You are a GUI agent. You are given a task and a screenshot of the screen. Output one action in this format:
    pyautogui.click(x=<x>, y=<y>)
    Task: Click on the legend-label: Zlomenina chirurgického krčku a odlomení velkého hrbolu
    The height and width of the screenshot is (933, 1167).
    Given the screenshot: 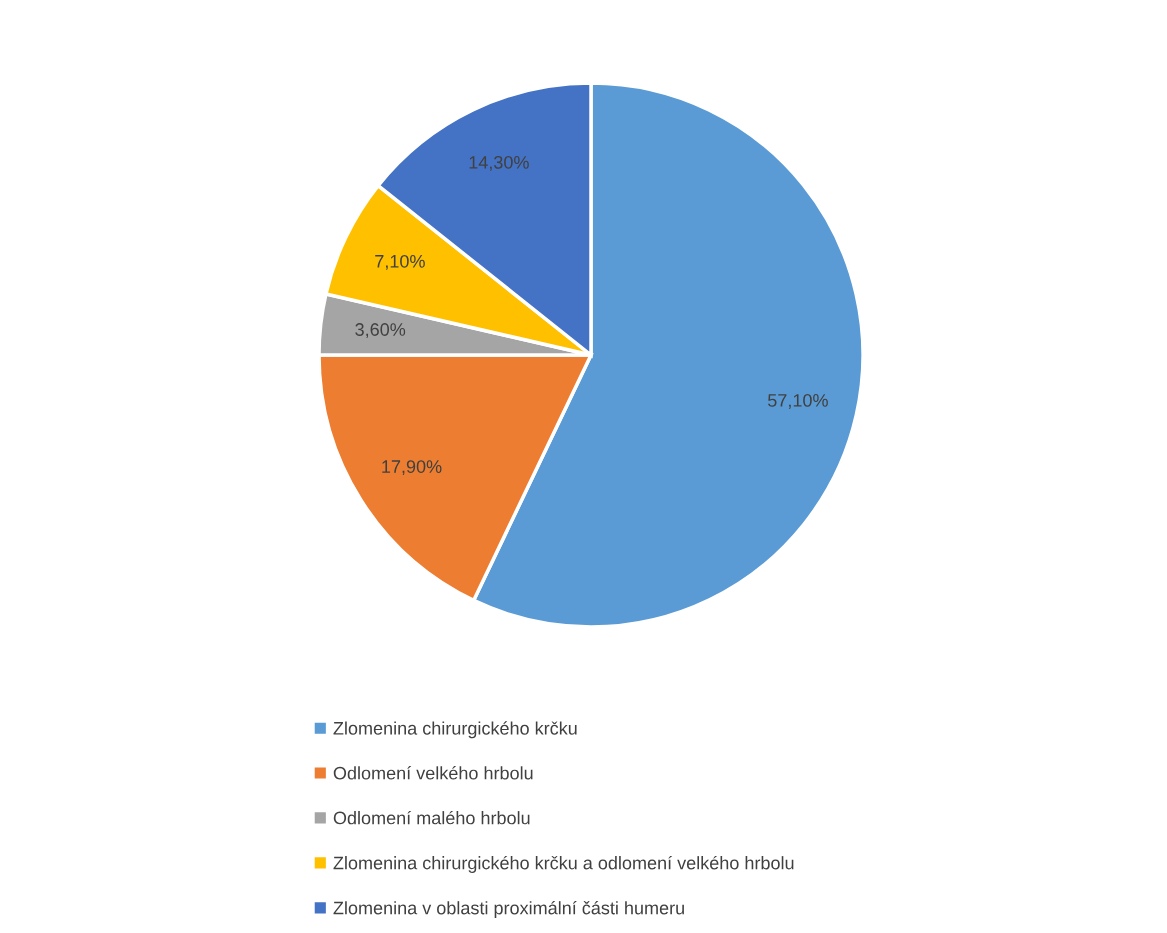 What is the action you would take?
    pyautogui.click(x=563, y=864)
    